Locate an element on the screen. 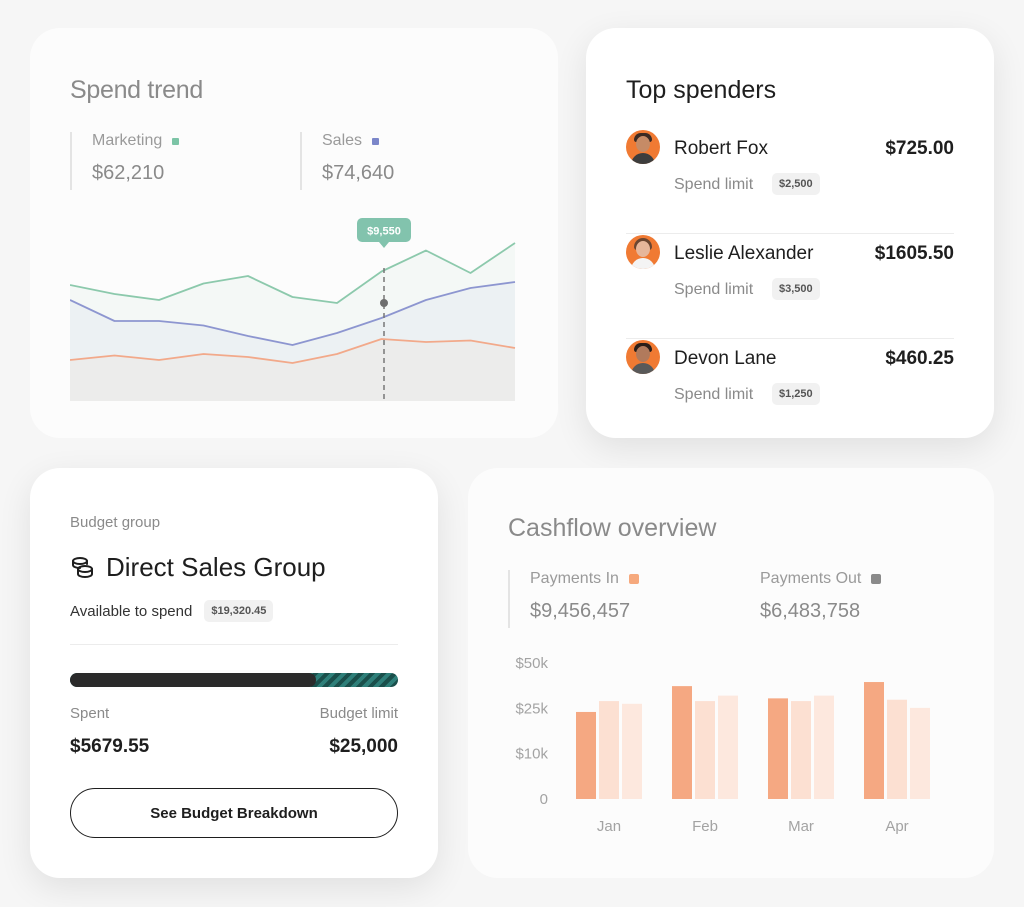  coins-stack-icon is located at coordinates (82, 567).